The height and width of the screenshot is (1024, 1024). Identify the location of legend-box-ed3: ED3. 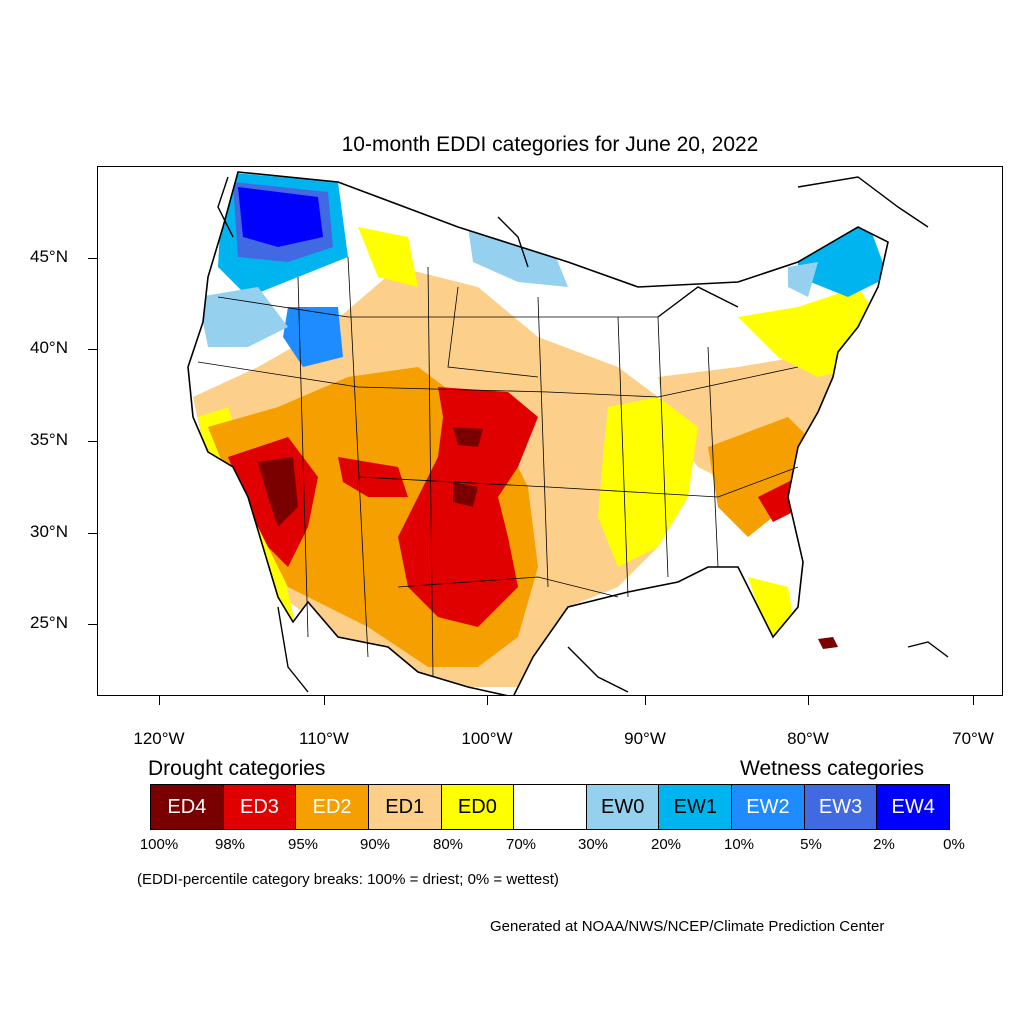
(260, 807).